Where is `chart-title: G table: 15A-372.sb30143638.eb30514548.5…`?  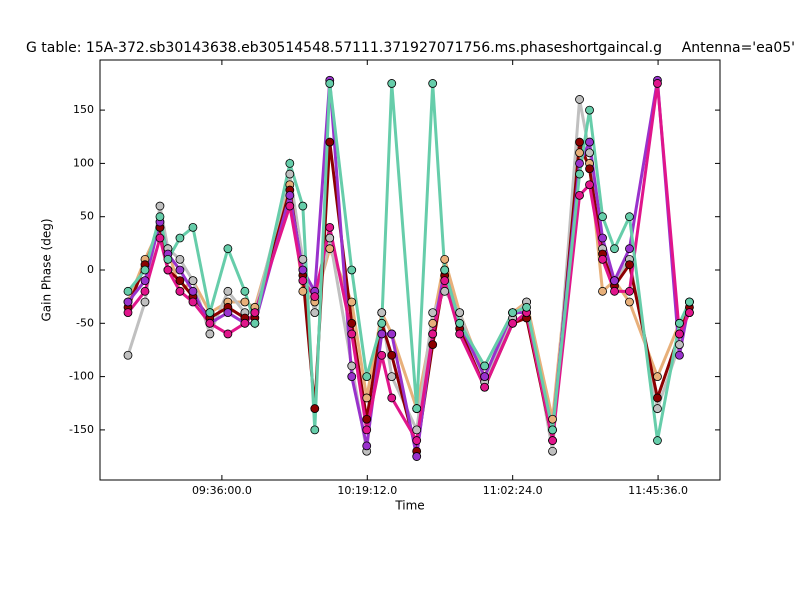 chart-title: G table: 15A-372.sb30143638.eb30514548.5… is located at coordinates (344, 48).